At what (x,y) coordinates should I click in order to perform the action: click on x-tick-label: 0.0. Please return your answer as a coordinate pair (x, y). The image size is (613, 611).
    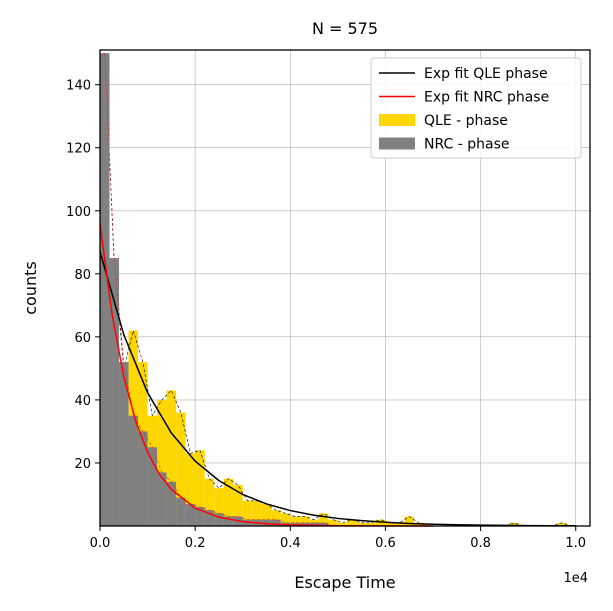
    Looking at the image, I should click on (100, 543).